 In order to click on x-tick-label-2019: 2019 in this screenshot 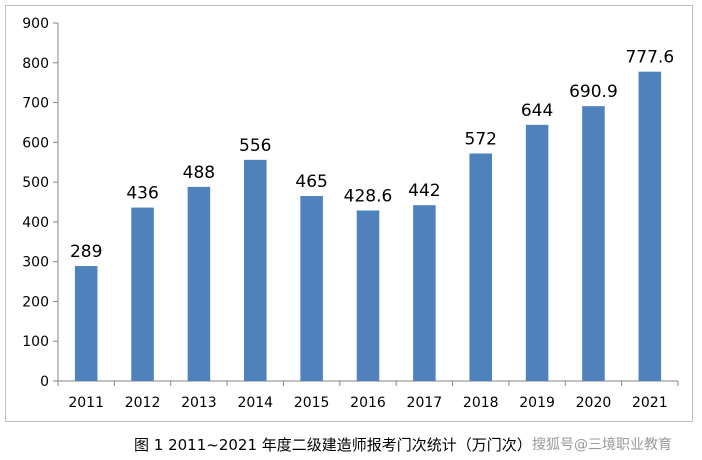, I will do `click(537, 403)`.